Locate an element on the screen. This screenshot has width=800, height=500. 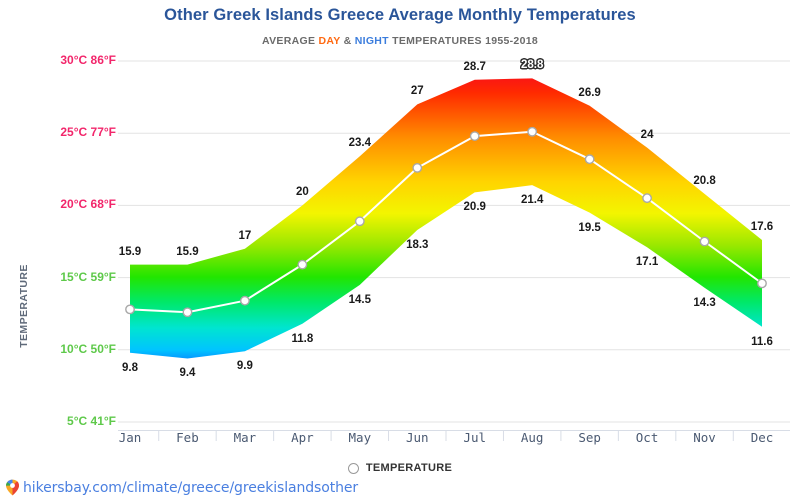
circle-marker-icon is located at coordinates (353, 468).